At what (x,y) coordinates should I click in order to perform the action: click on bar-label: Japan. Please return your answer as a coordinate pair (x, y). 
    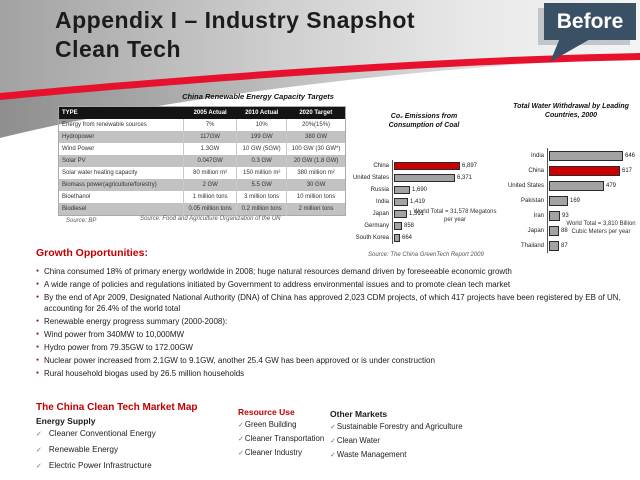
    Looking at the image, I should click on (535, 230).